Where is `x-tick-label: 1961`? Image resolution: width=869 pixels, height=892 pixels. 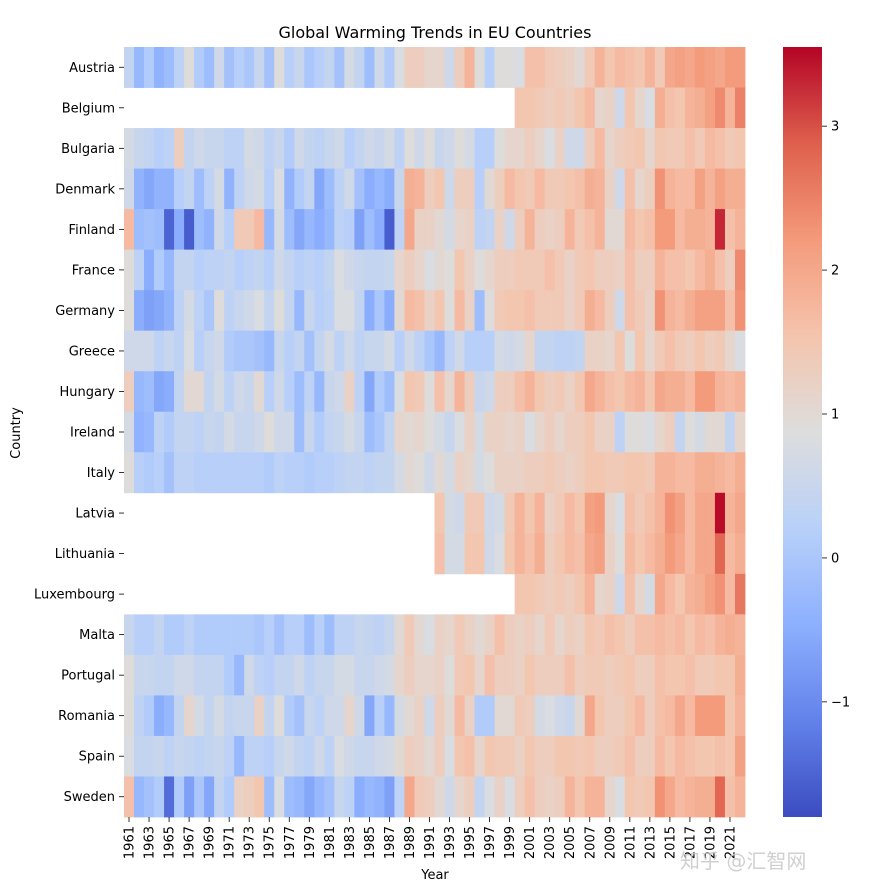 x-tick-label: 1961 is located at coordinates (130, 842).